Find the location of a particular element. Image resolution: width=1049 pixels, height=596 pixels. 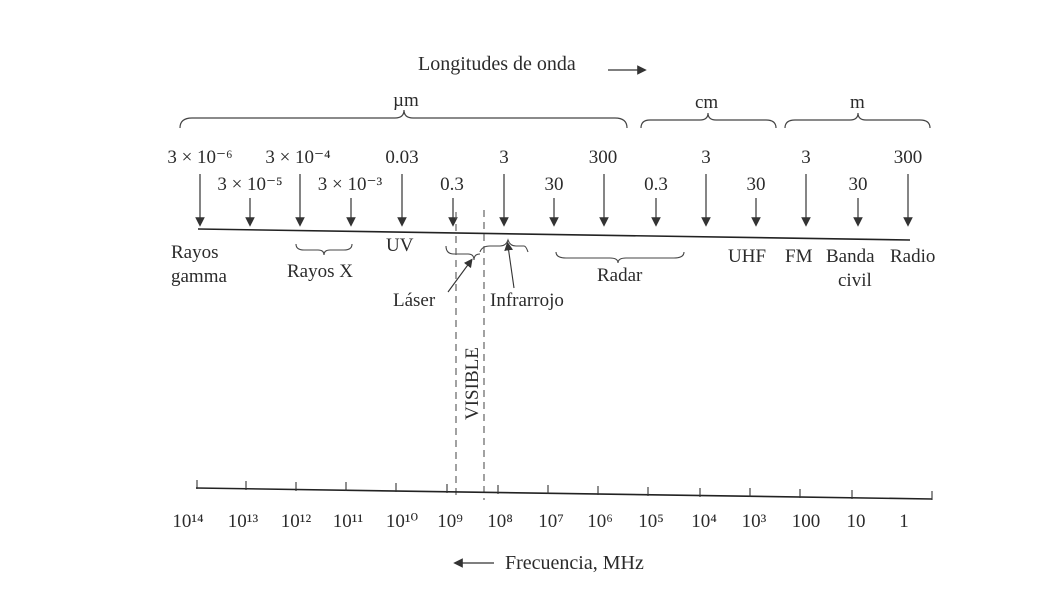

freq-tick-label: 10⁶ is located at coordinates (600, 521).